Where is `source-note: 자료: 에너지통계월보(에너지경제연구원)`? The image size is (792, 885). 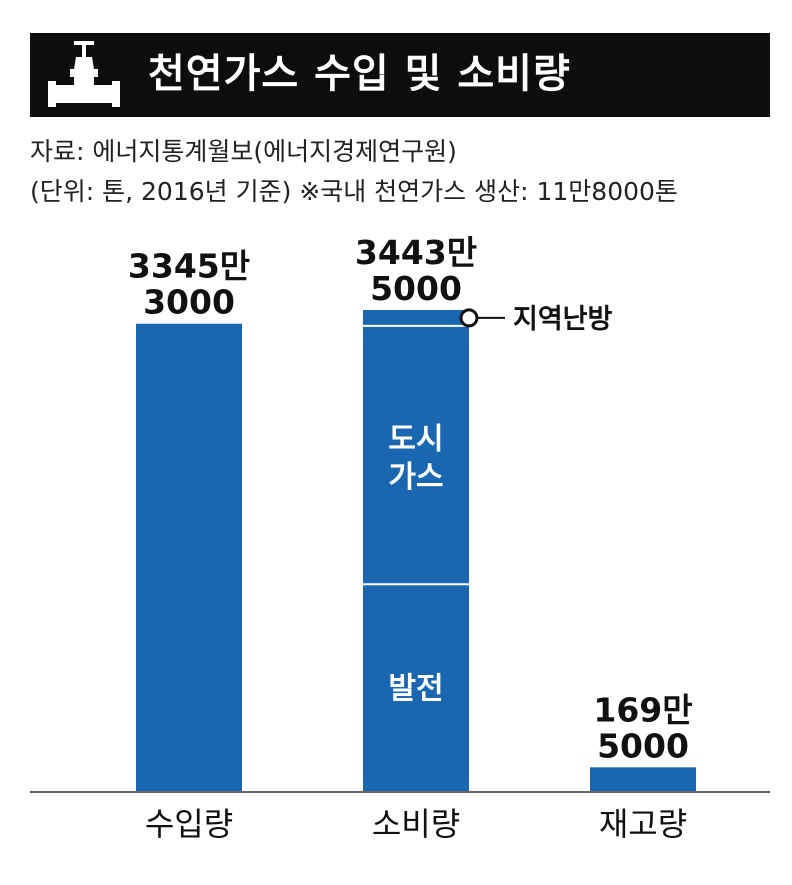
source-note: 자료: 에너지통계월보(에너지경제연구원) is located at coordinates (243, 151).